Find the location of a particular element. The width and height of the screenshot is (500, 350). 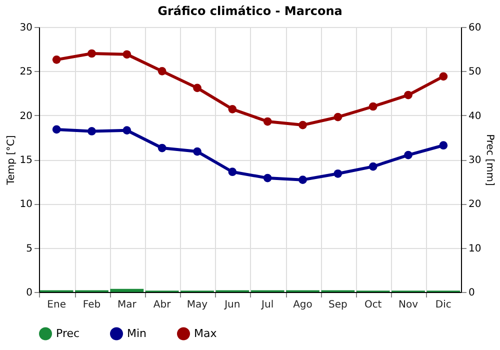

y2-axis-title: Prec [mm] is located at coordinates (490, 160).